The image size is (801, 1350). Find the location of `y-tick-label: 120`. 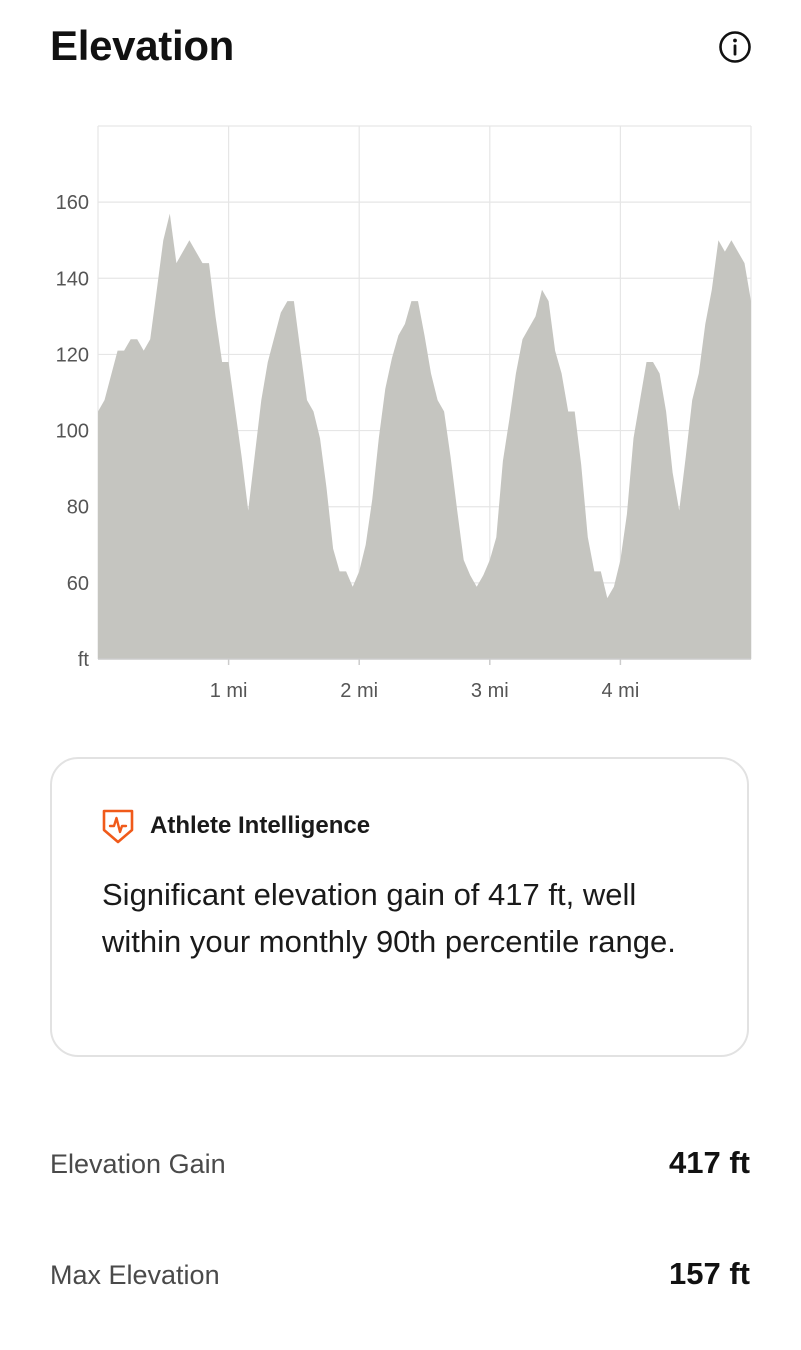

y-tick-label: 120 is located at coordinates (72, 355).